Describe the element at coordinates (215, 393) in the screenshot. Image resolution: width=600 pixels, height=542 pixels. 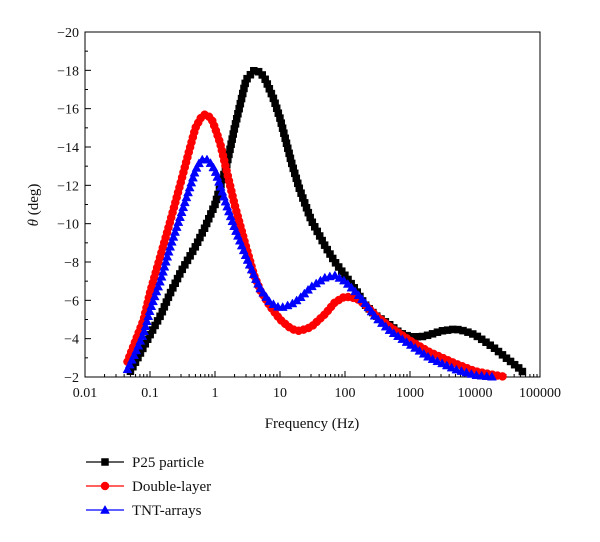
I see `x-tick-label-2: 1` at that location.